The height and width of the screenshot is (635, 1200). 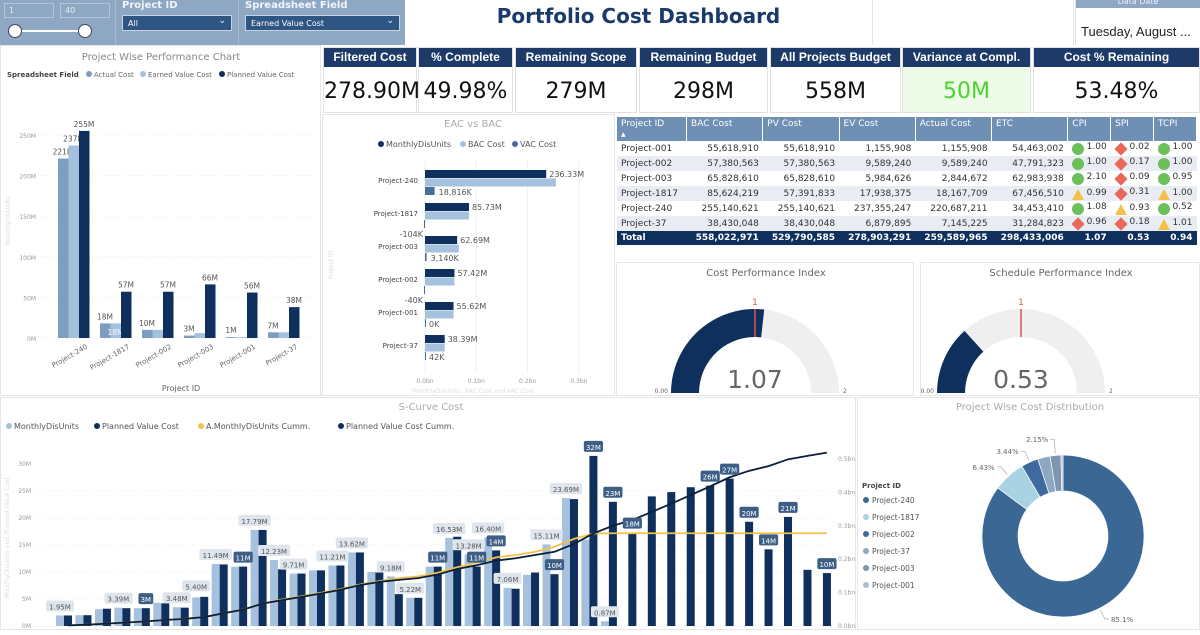 I want to click on data-label: 3M, so click(x=188, y=329).